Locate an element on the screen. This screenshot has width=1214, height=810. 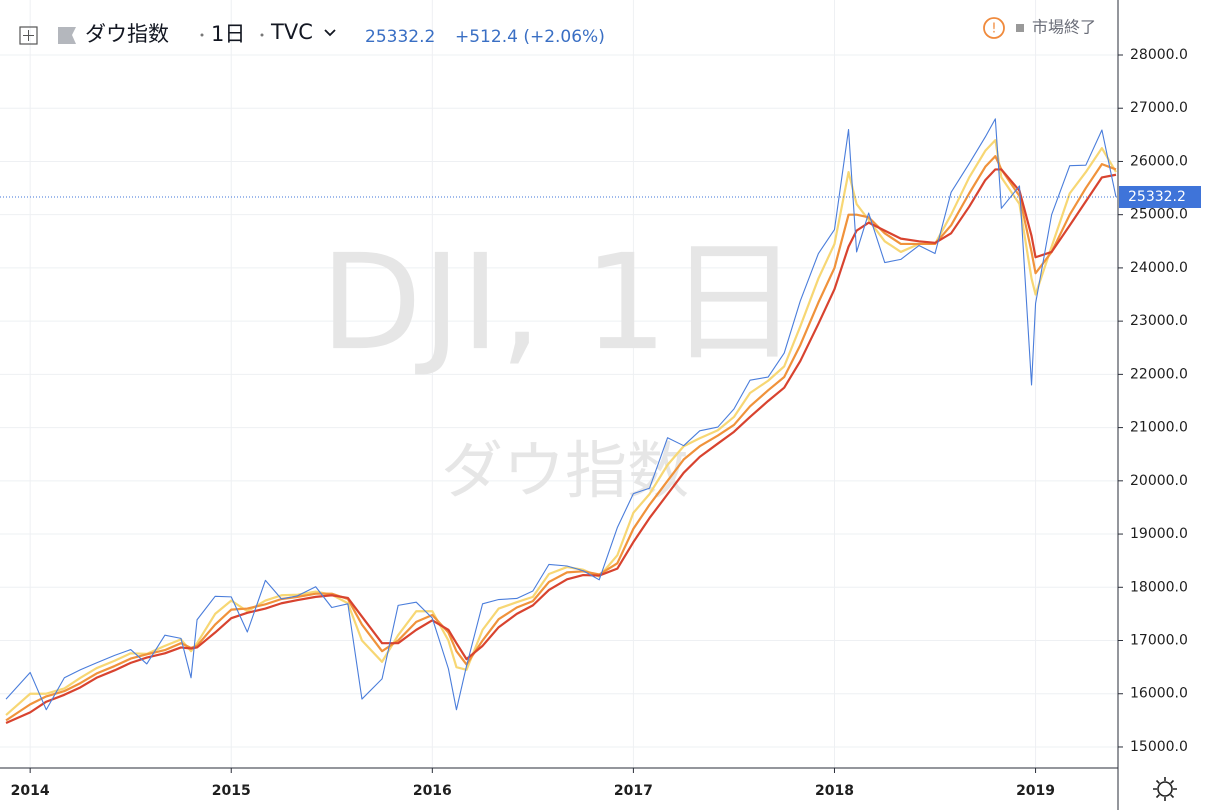
gear-teeth is located at coordinates (1165, 789).